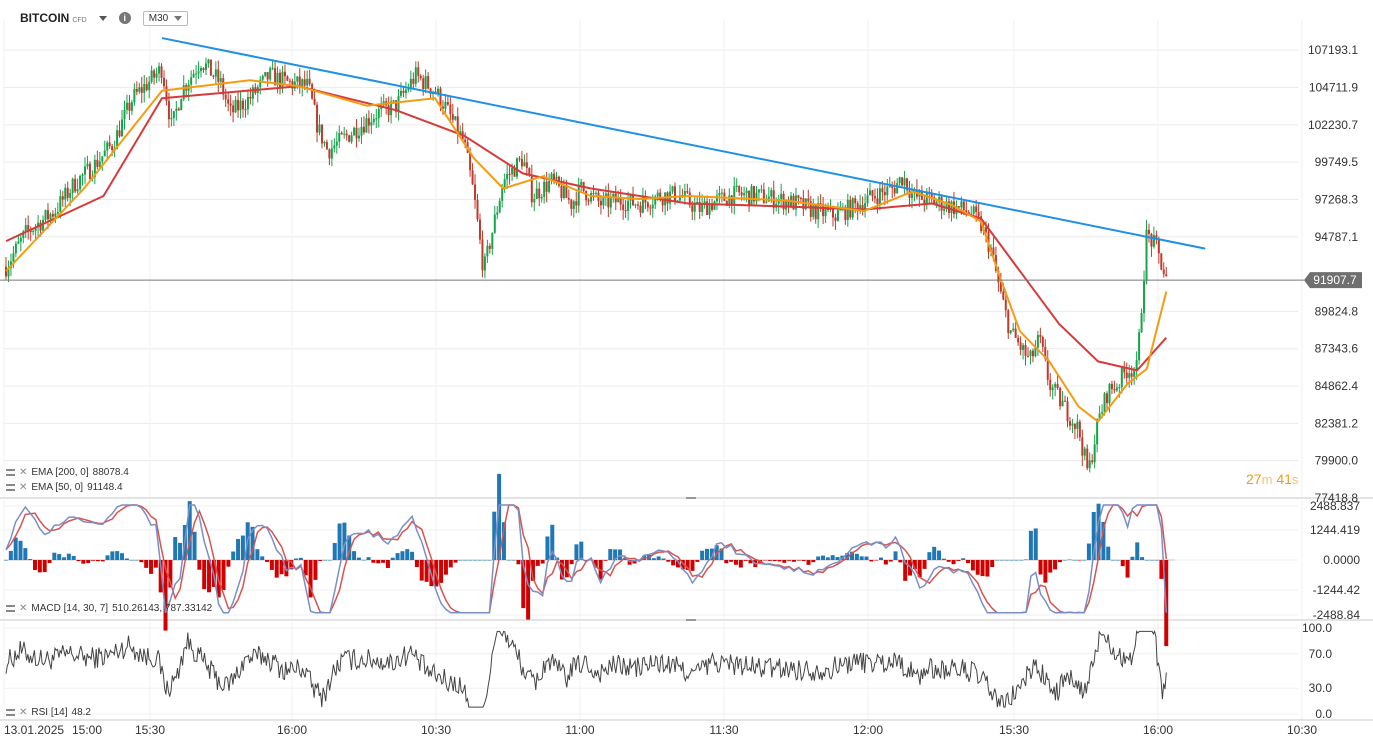  Describe the element at coordinates (124, 18) in the screenshot. I see `info-icon: i` at that location.